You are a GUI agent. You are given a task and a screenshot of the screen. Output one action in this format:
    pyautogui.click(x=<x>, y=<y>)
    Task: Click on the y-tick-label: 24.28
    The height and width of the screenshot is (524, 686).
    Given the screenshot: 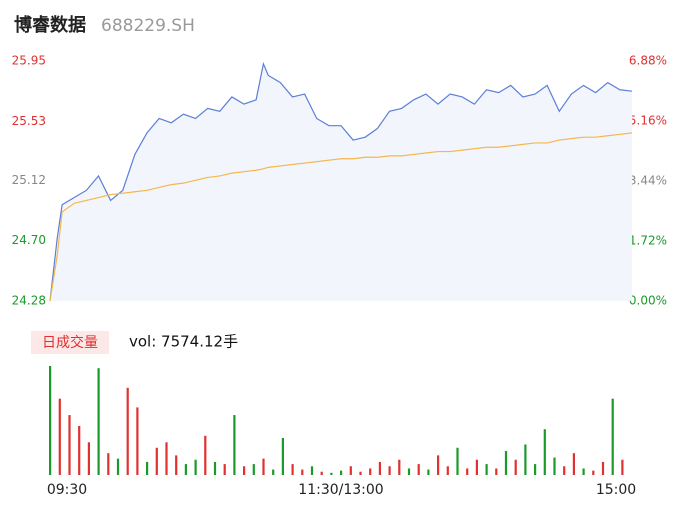 What is the action you would take?
    pyautogui.click(x=29, y=301)
    